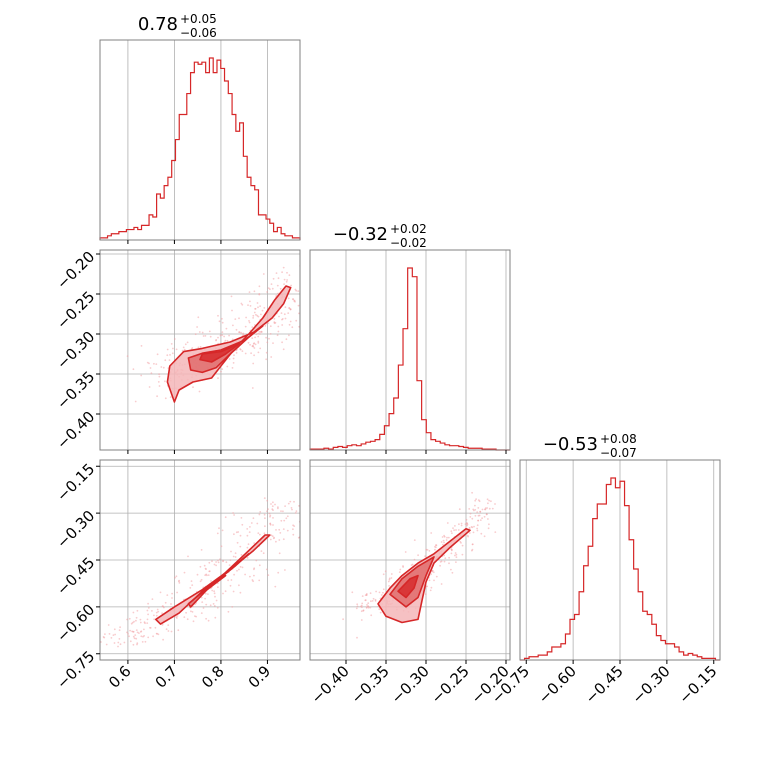 The height and width of the screenshot is (760, 760). I want to click on histogram-panel-1: −0.32 +0.02−0.02, so click(410, 338).